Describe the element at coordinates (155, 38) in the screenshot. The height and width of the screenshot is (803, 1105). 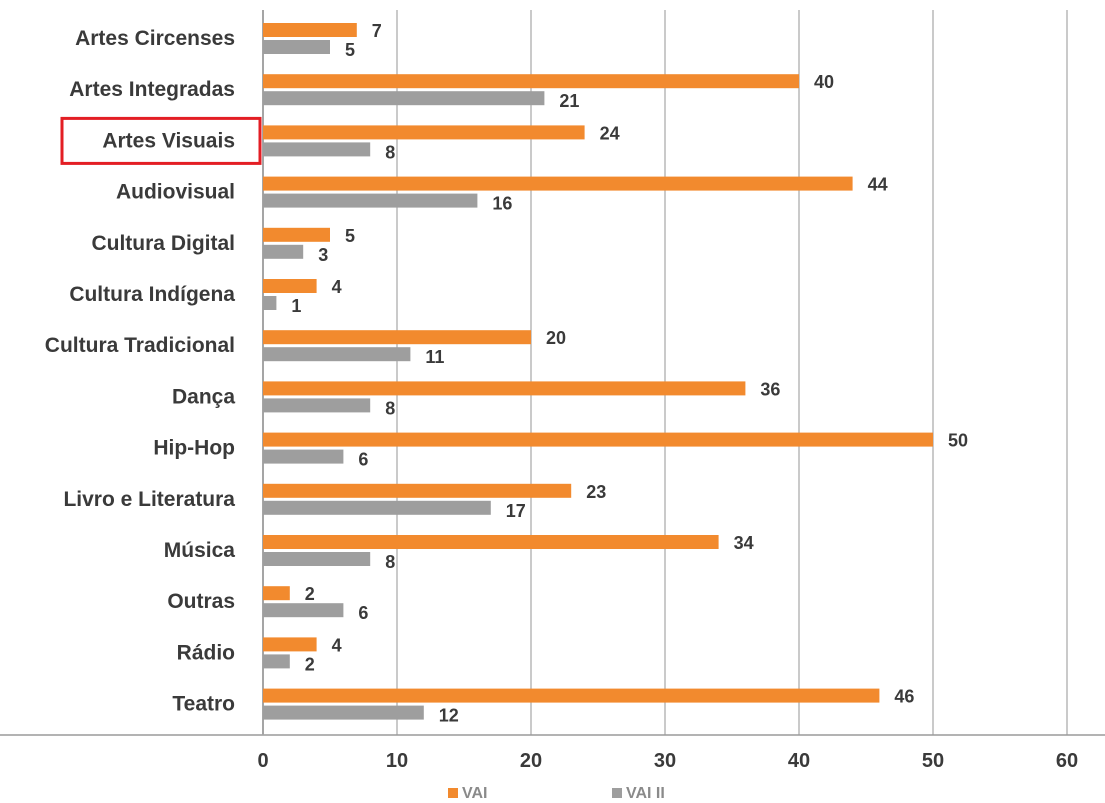
I see `category-label-artes-circenses: Artes Circenses` at that location.